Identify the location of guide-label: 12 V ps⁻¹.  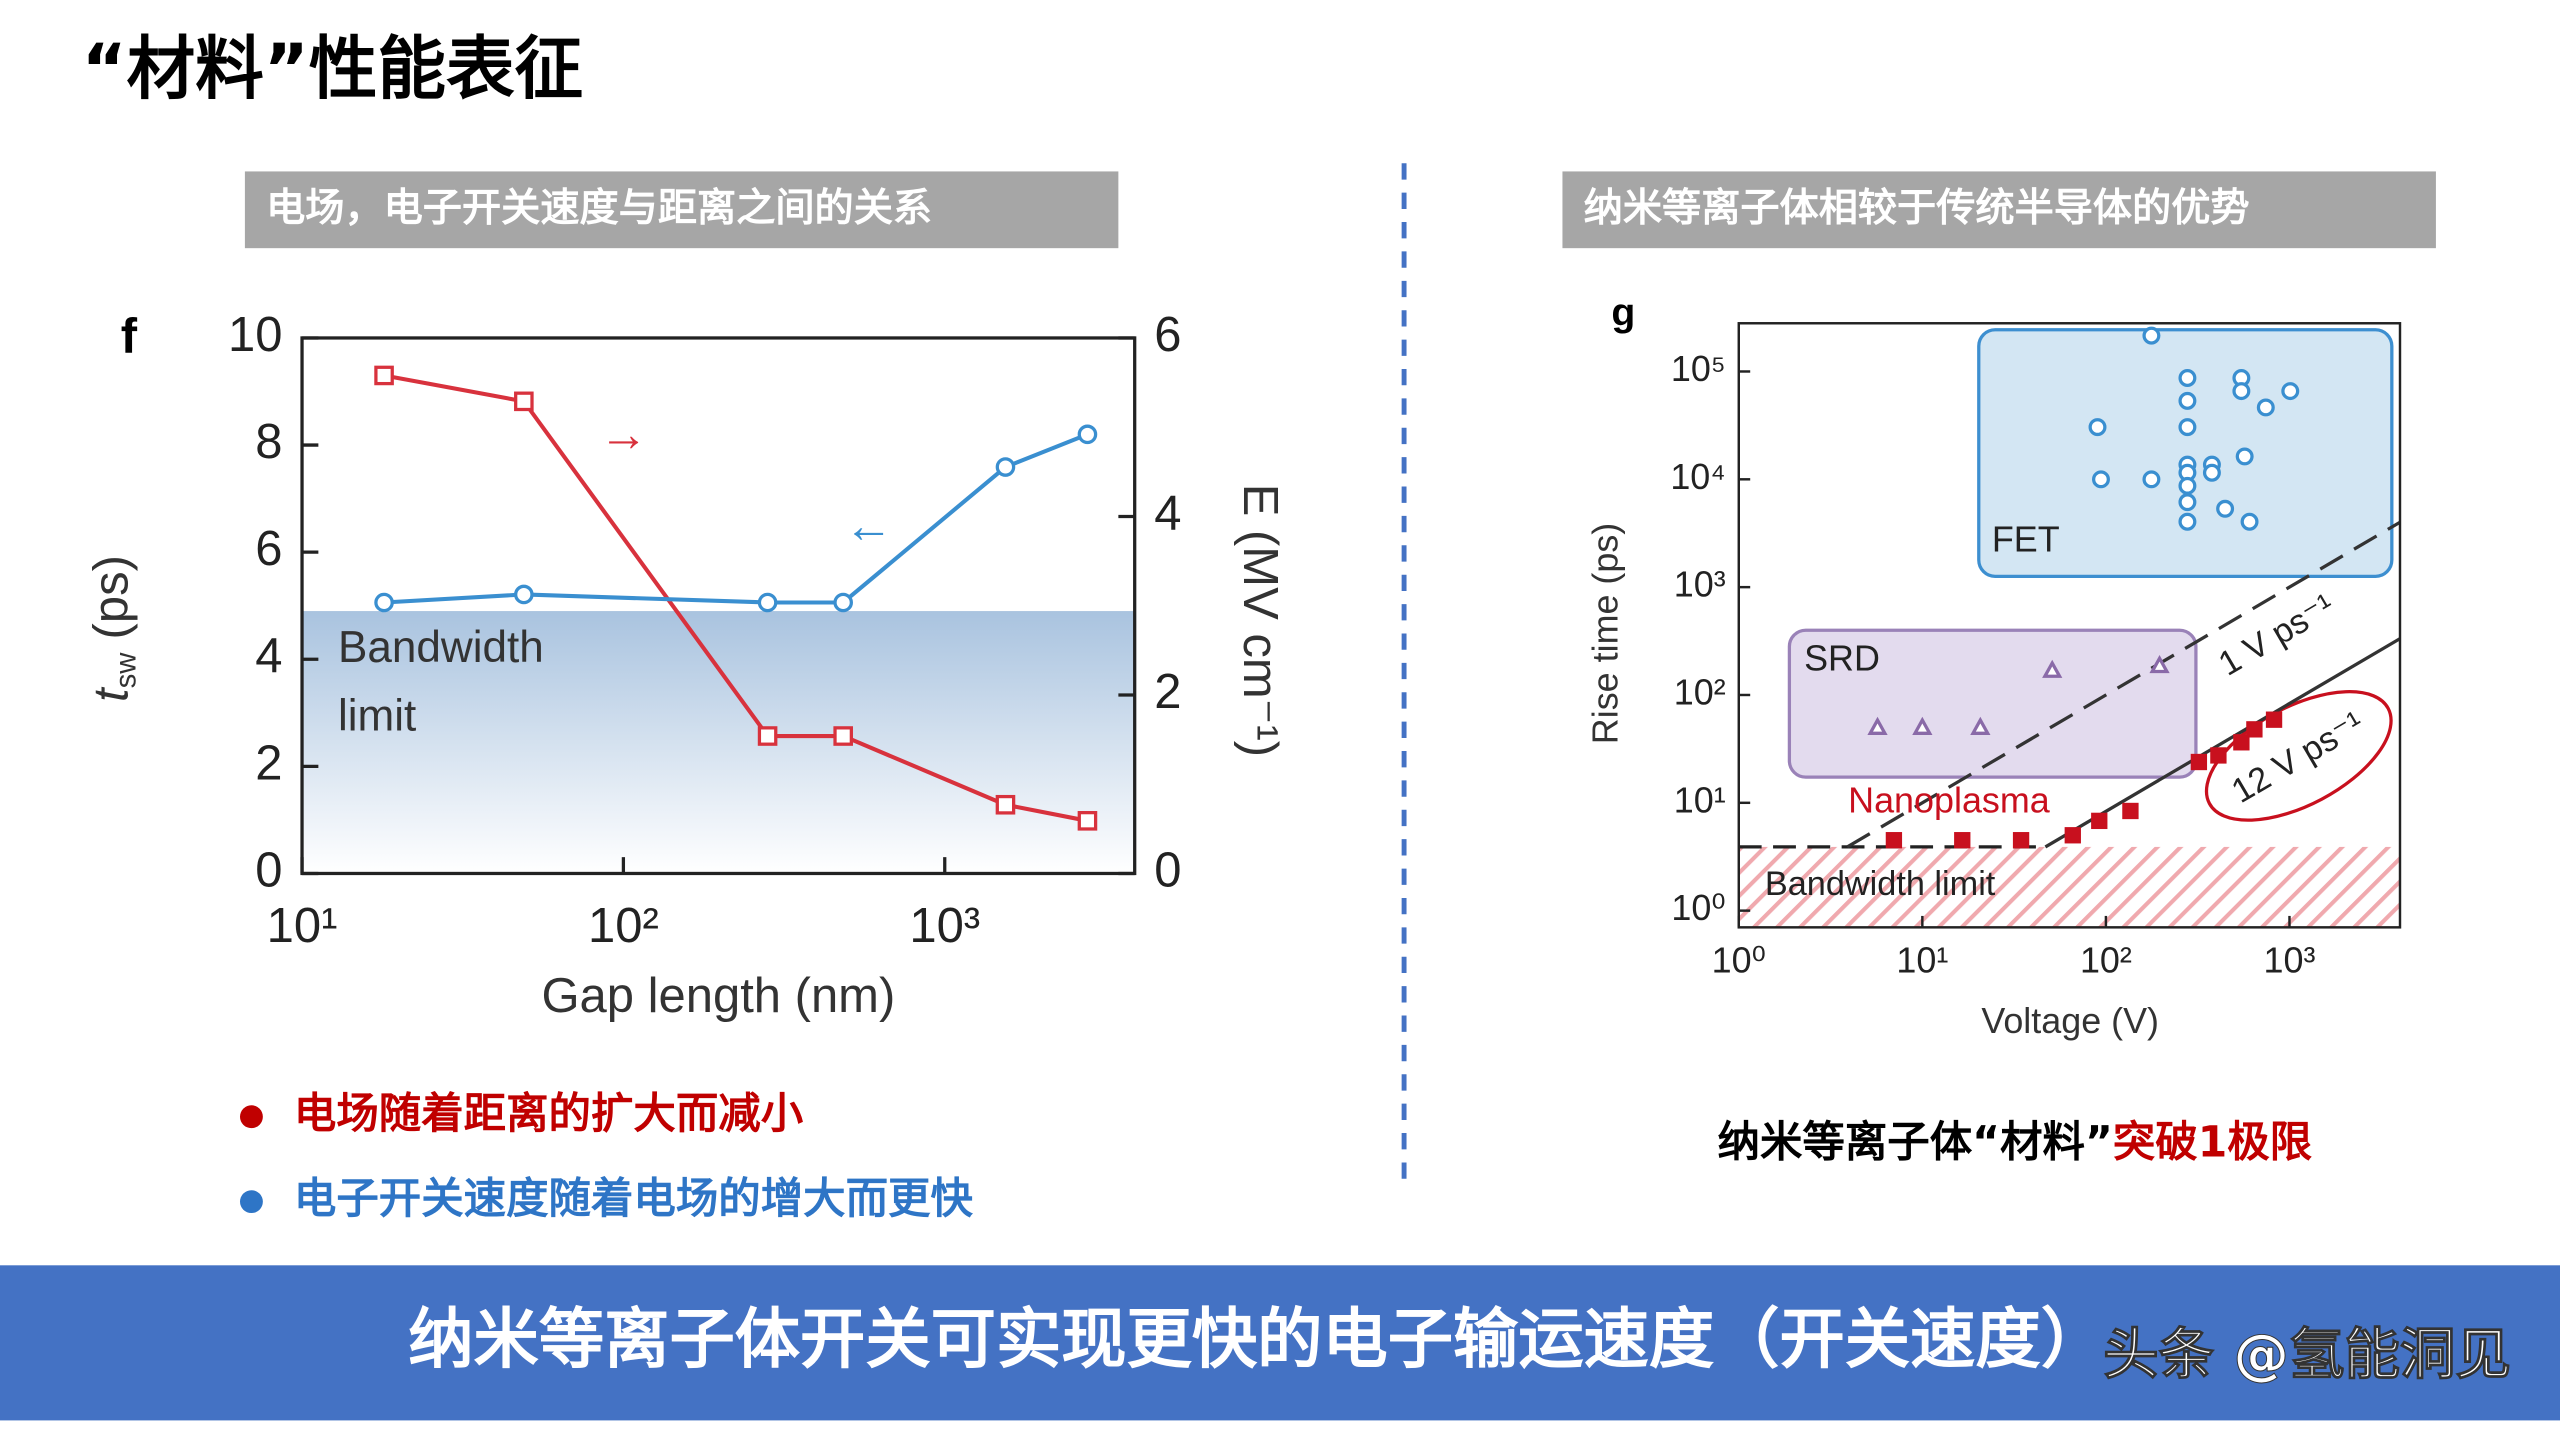
(2297, 757).